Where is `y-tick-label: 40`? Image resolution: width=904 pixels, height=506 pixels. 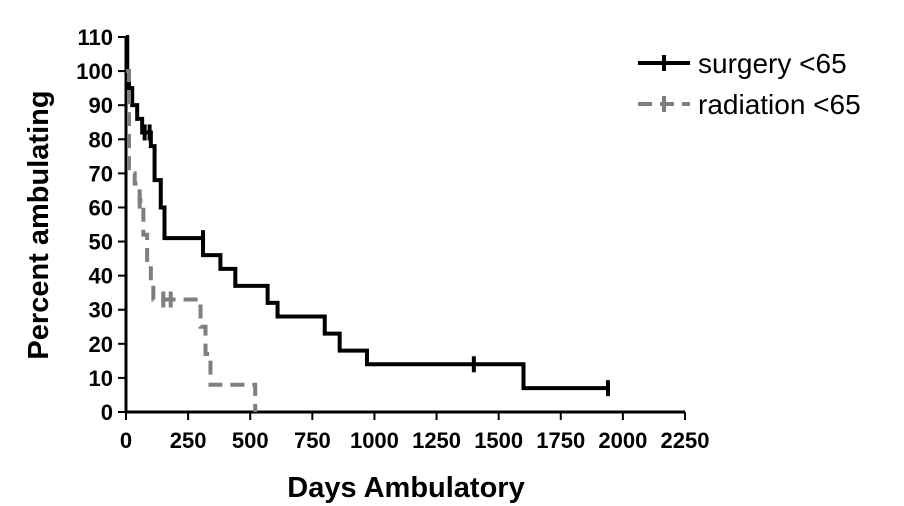 y-tick-label: 40 is located at coordinates (101, 276).